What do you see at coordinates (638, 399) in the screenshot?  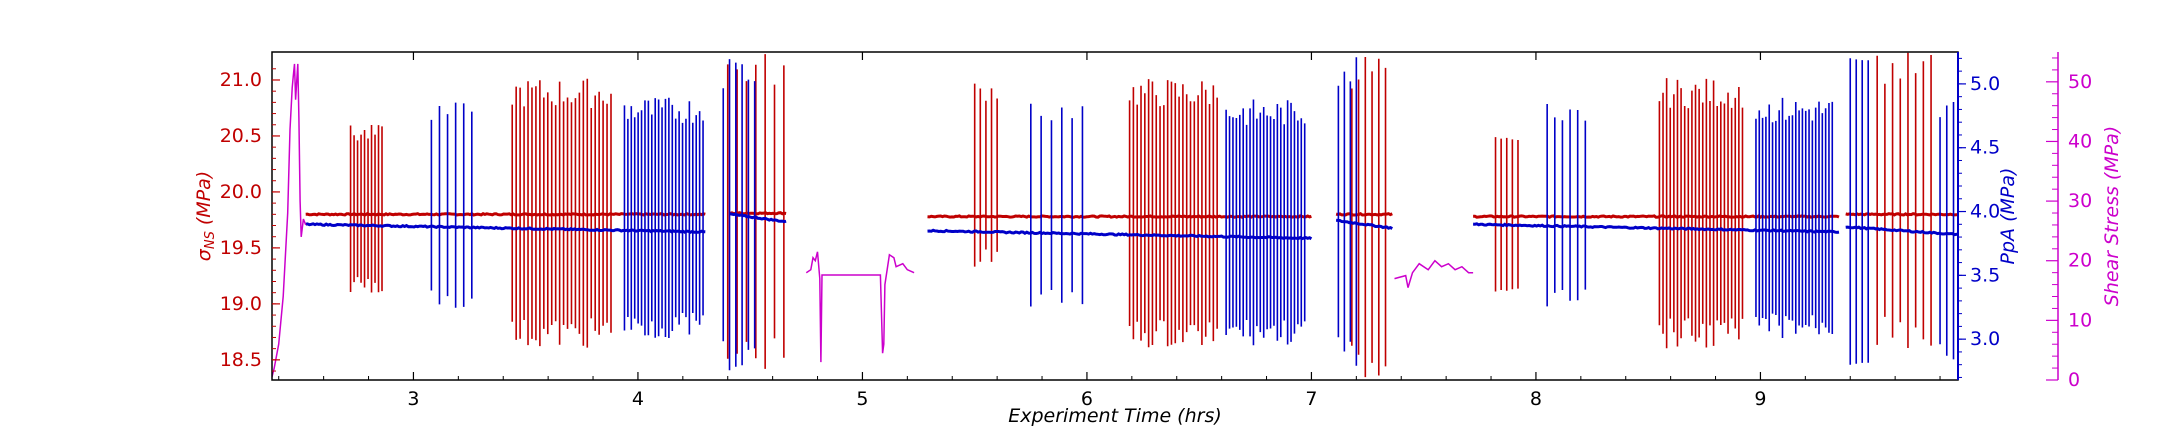 I see `x-tick-label: 4` at bounding box center [638, 399].